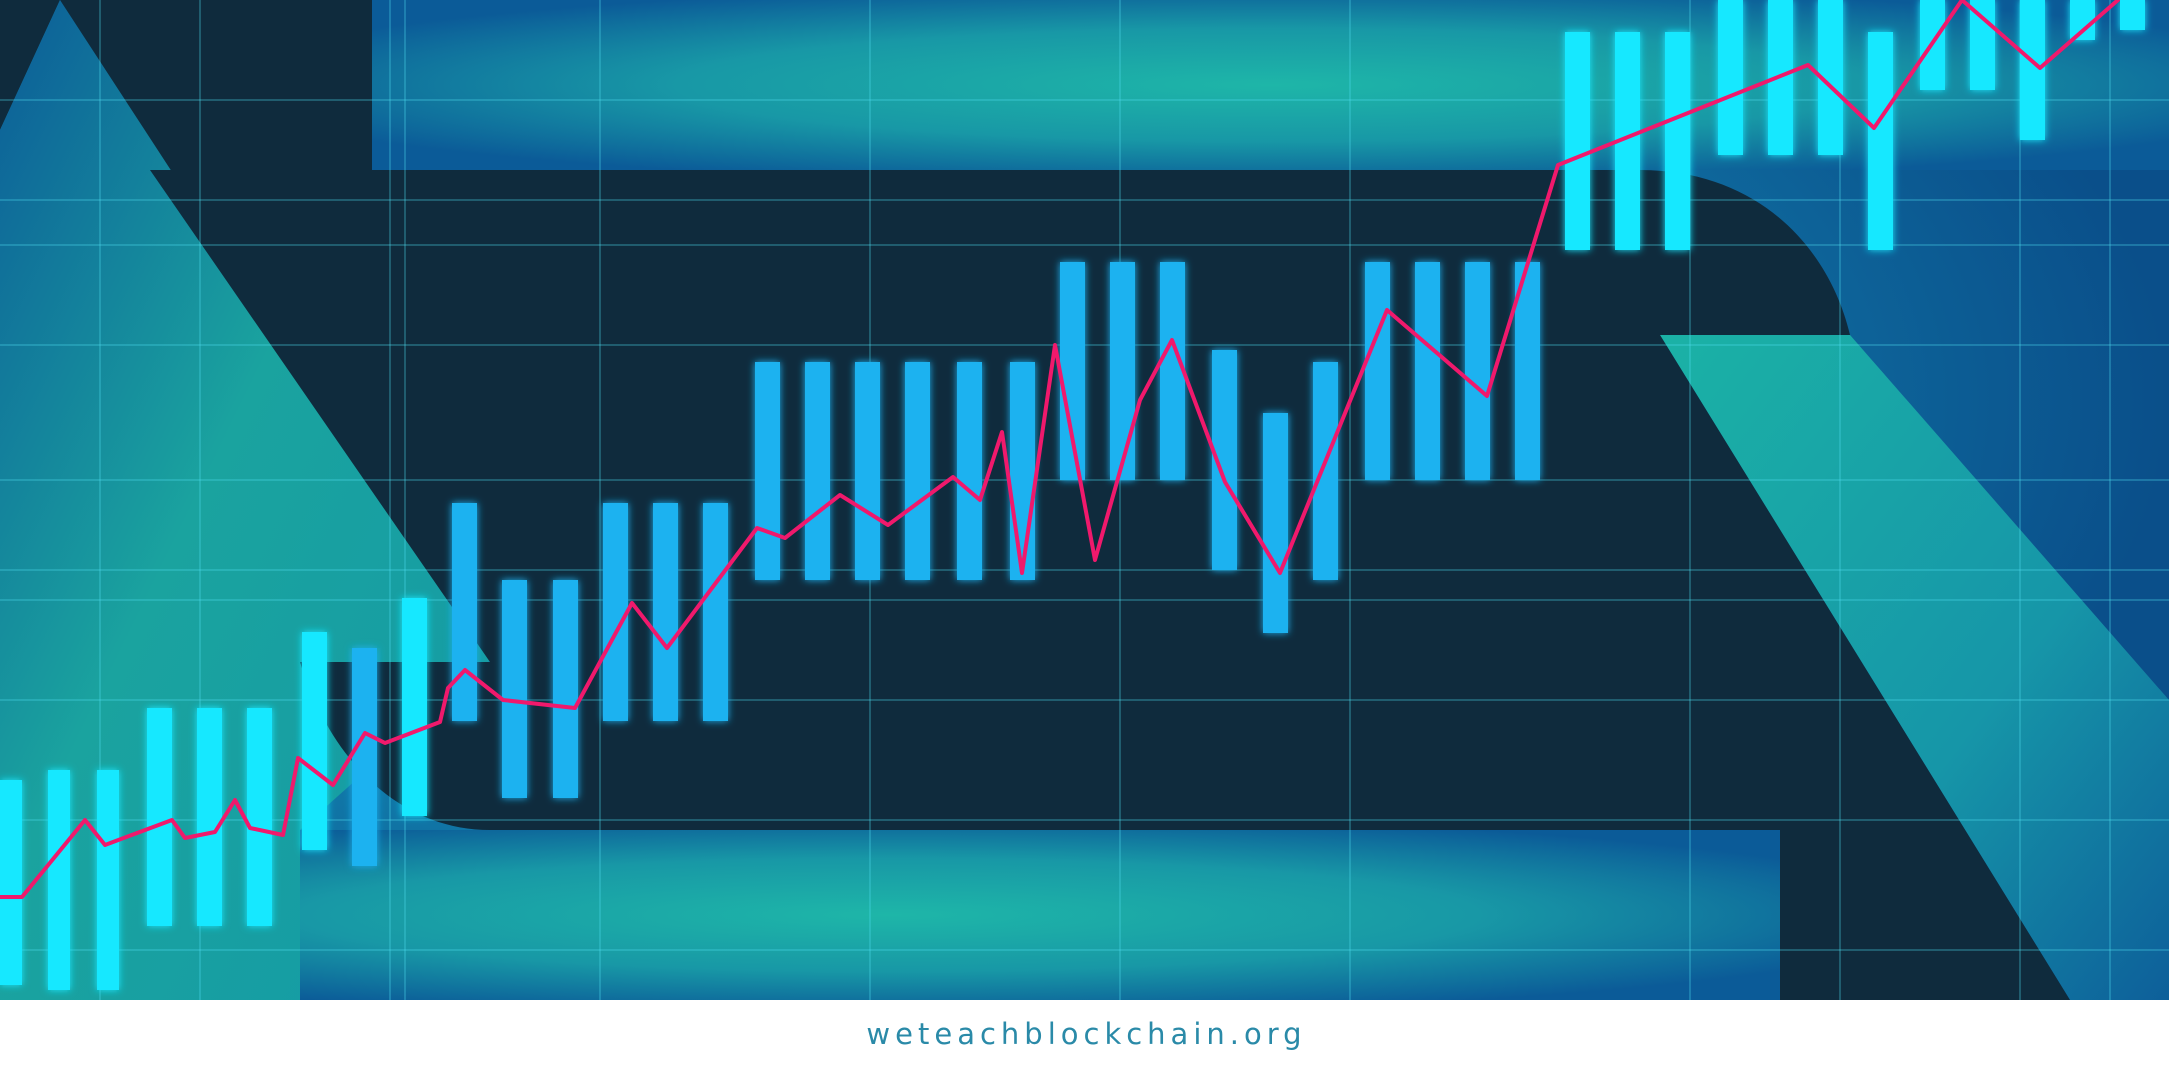  I want to click on website-url: weteachblockchain.org, so click(1086, 1034).